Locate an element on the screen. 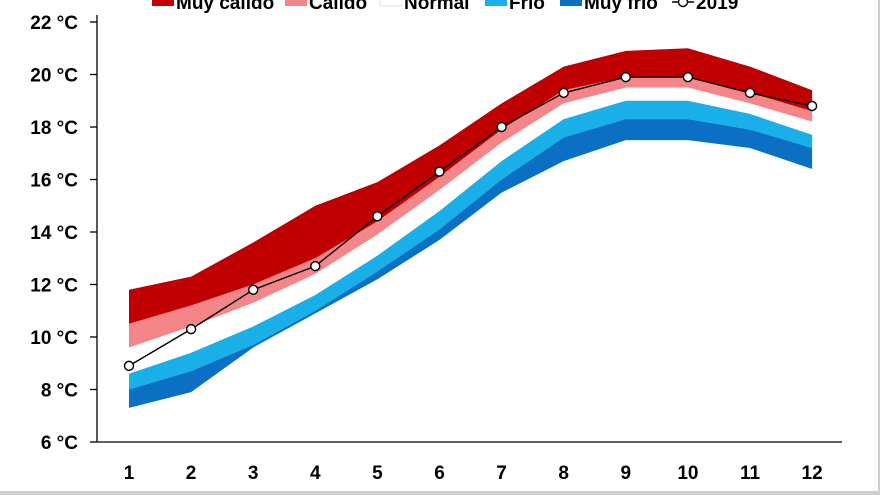  x-tick-label: 10 is located at coordinates (687, 473).